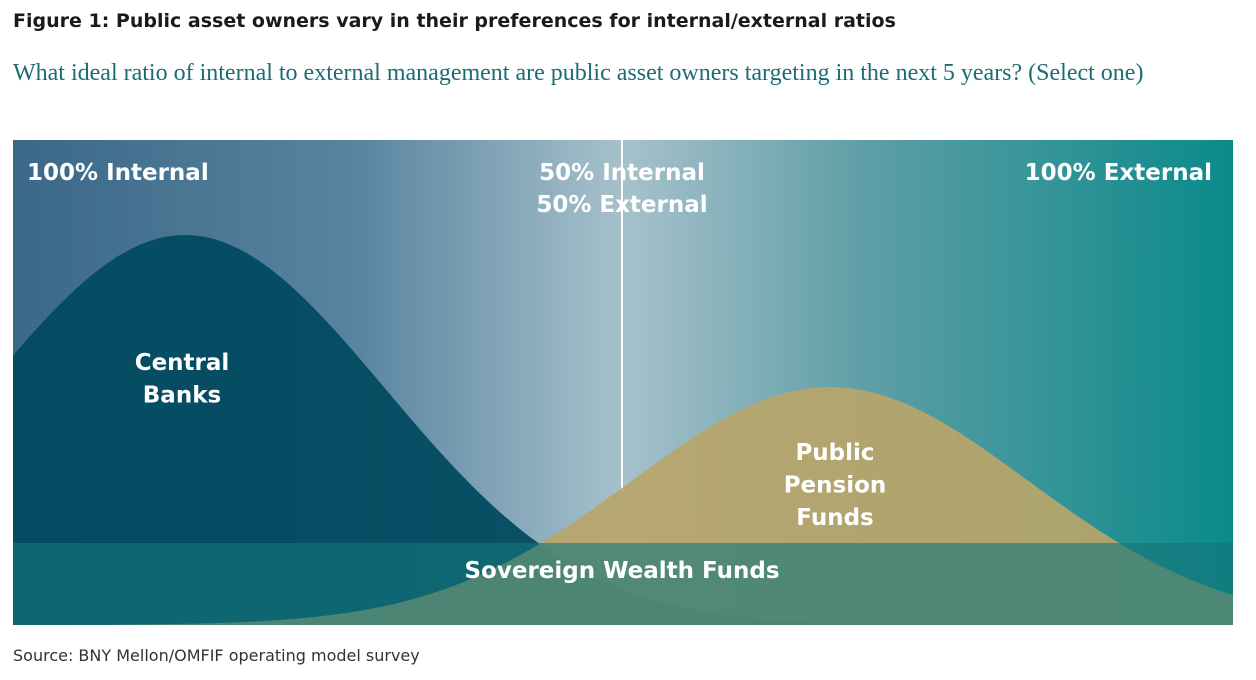 This screenshot has height=680, width=1256. Describe the element at coordinates (834, 518) in the screenshot. I see `group-label: Funds` at that location.